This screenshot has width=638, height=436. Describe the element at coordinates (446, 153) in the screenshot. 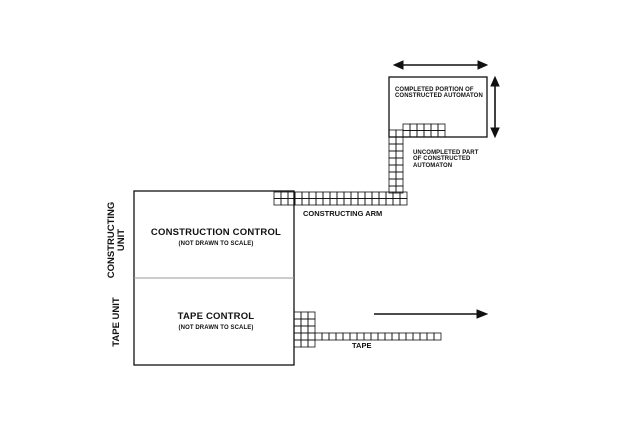

I see `uncompleted-line1: UNCOMPLETED PART` at that location.